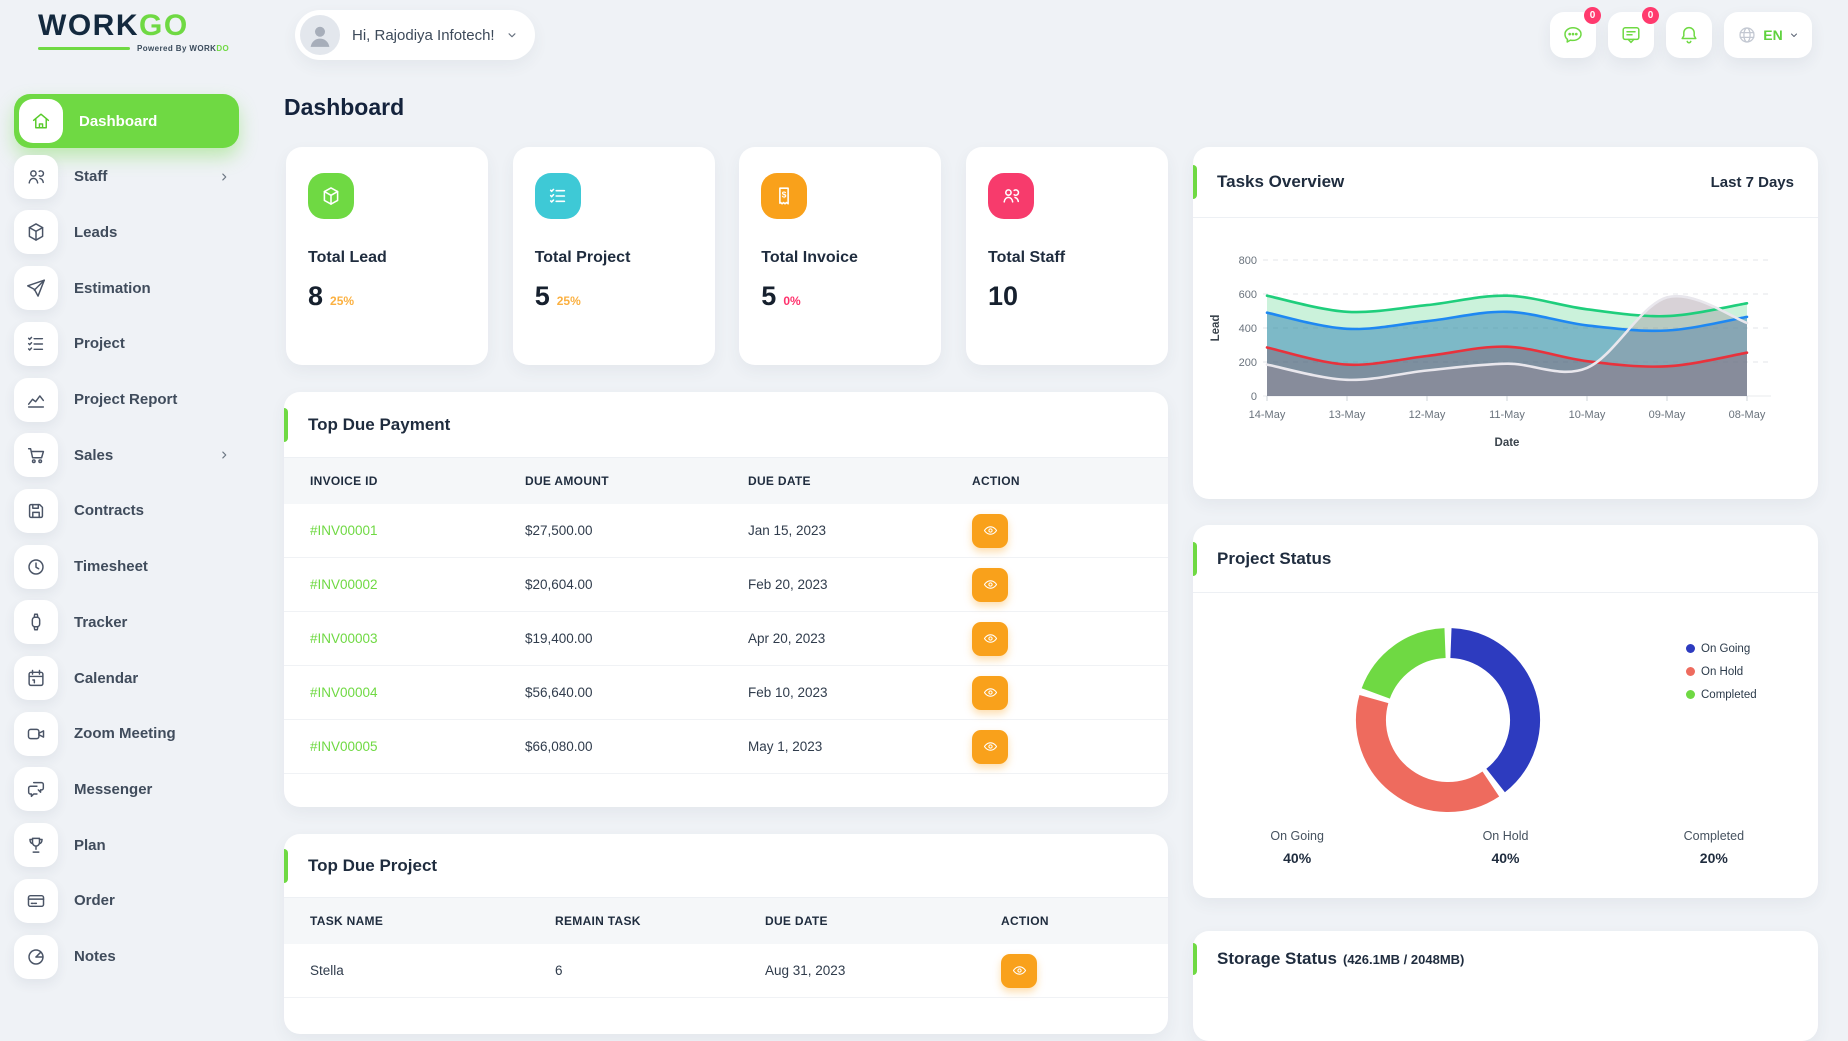 This screenshot has height=1041, width=1848. Describe the element at coordinates (787, 530) in the screenshot. I see `due-date: Jan 15, 2023` at that location.